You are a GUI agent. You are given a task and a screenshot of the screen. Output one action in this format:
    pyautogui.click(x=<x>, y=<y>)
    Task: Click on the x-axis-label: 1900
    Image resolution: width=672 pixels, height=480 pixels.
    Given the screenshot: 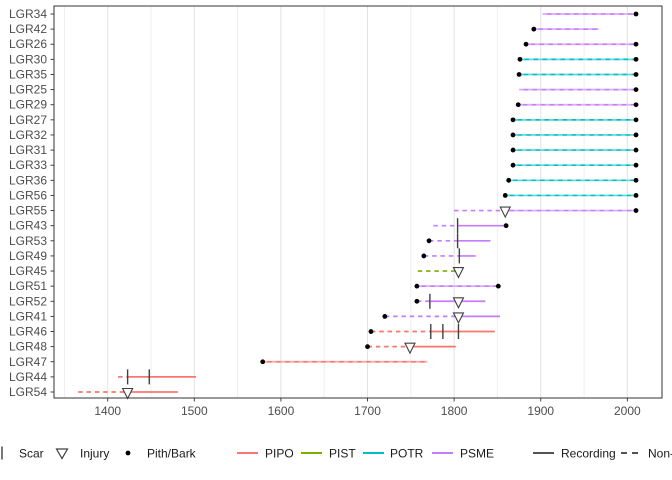 What is the action you would take?
    pyautogui.click(x=540, y=411)
    